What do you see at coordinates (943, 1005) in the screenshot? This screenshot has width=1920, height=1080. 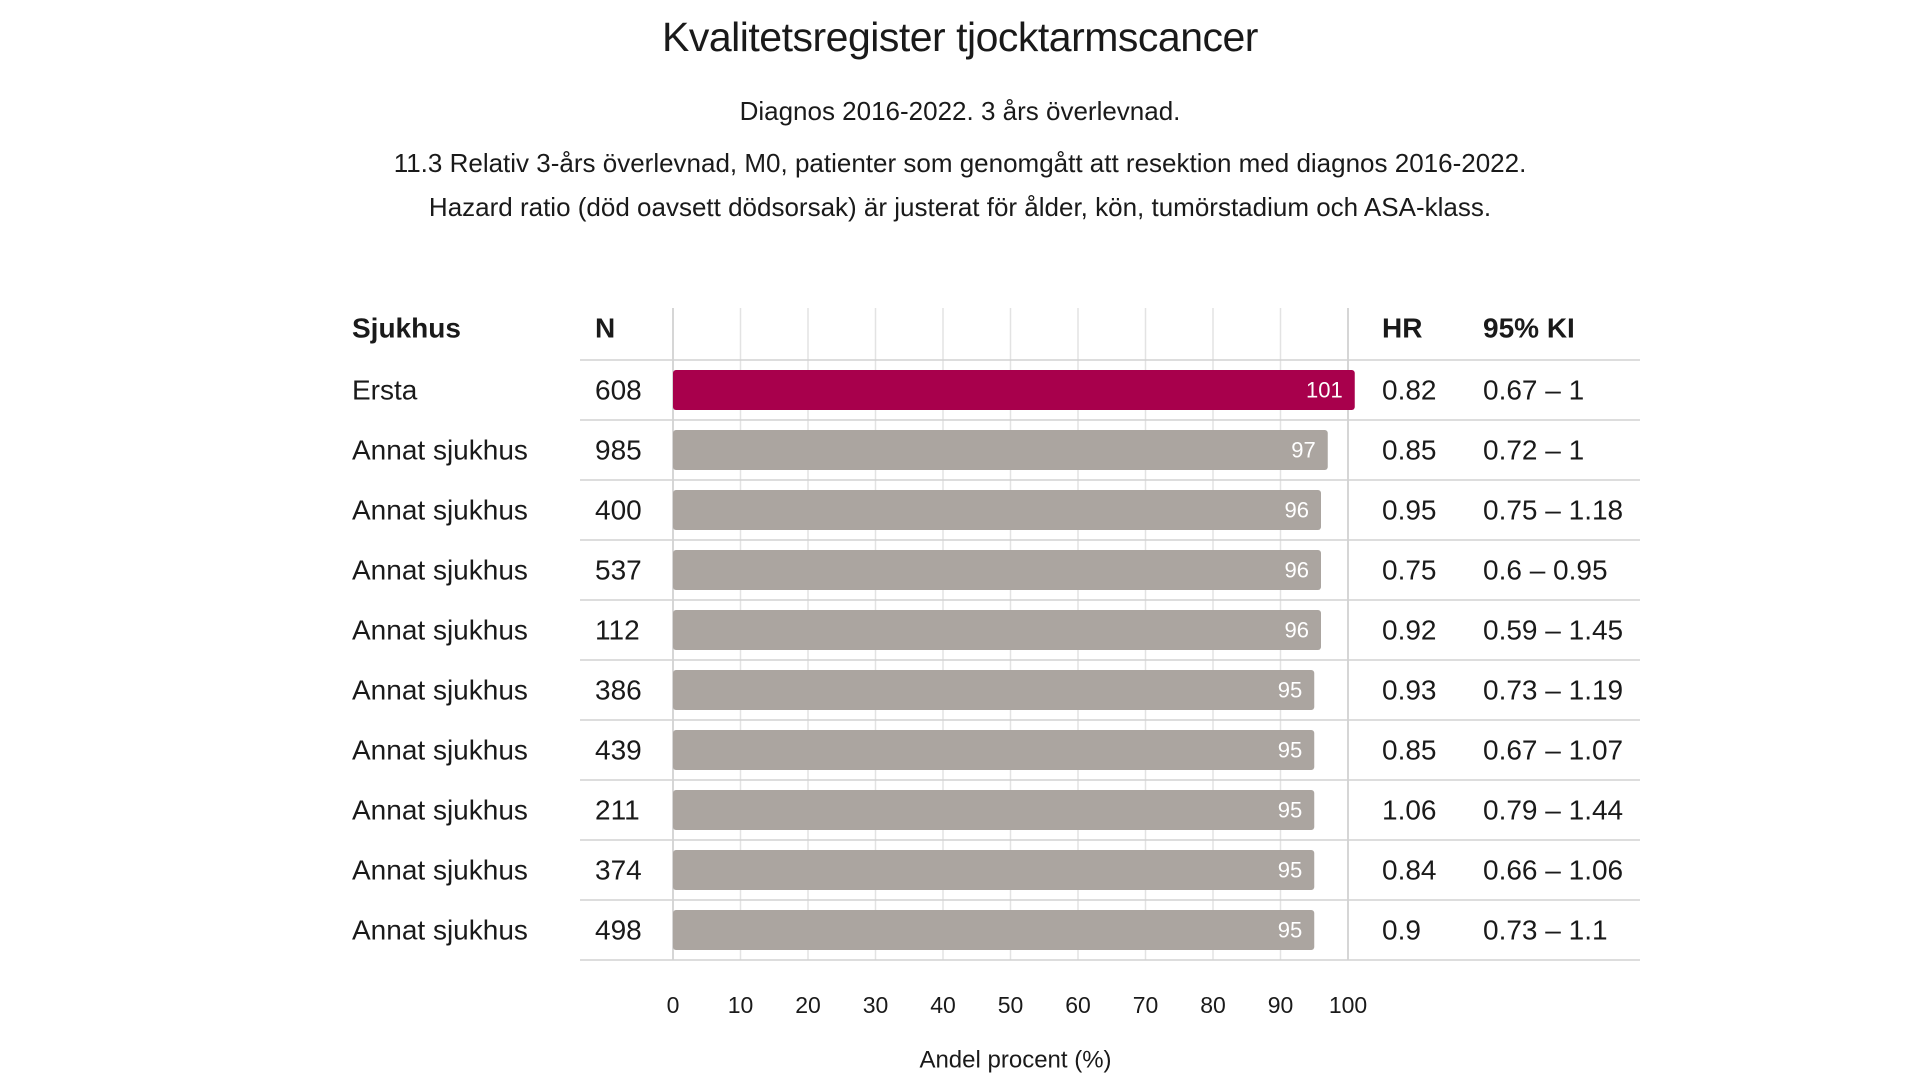 I see `x-tick-label: 40` at bounding box center [943, 1005].